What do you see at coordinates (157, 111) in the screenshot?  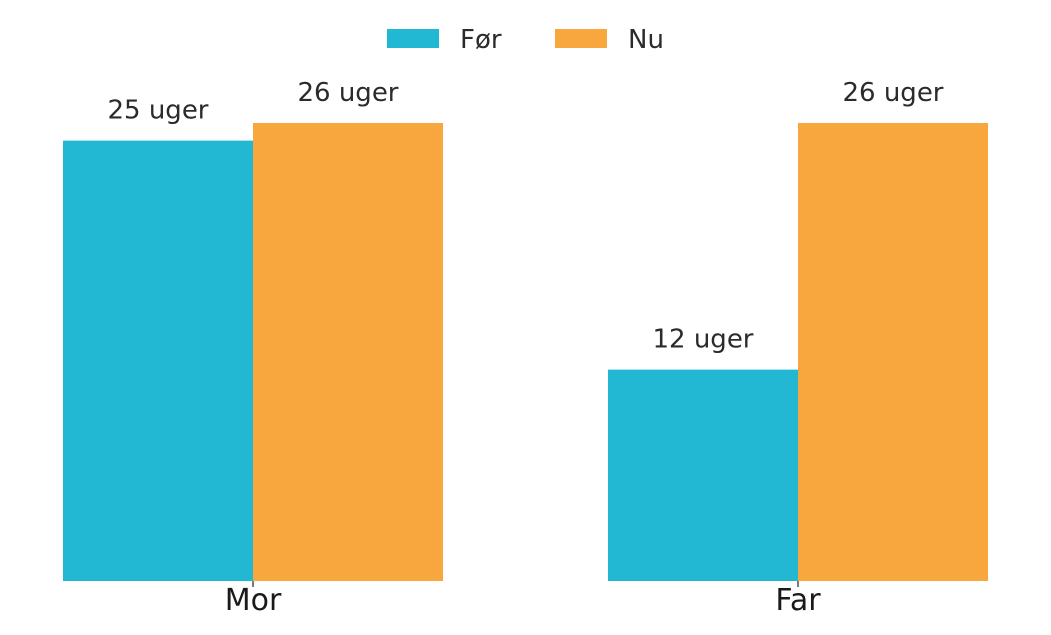 I see `data-label-mor-series-0: 25 uger` at bounding box center [157, 111].